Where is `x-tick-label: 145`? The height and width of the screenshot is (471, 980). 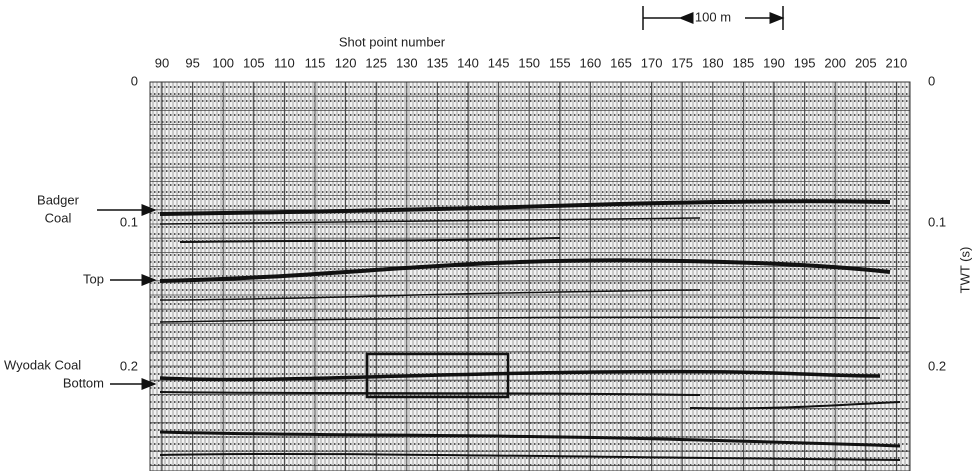
x-tick-label: 145 is located at coordinates (499, 62).